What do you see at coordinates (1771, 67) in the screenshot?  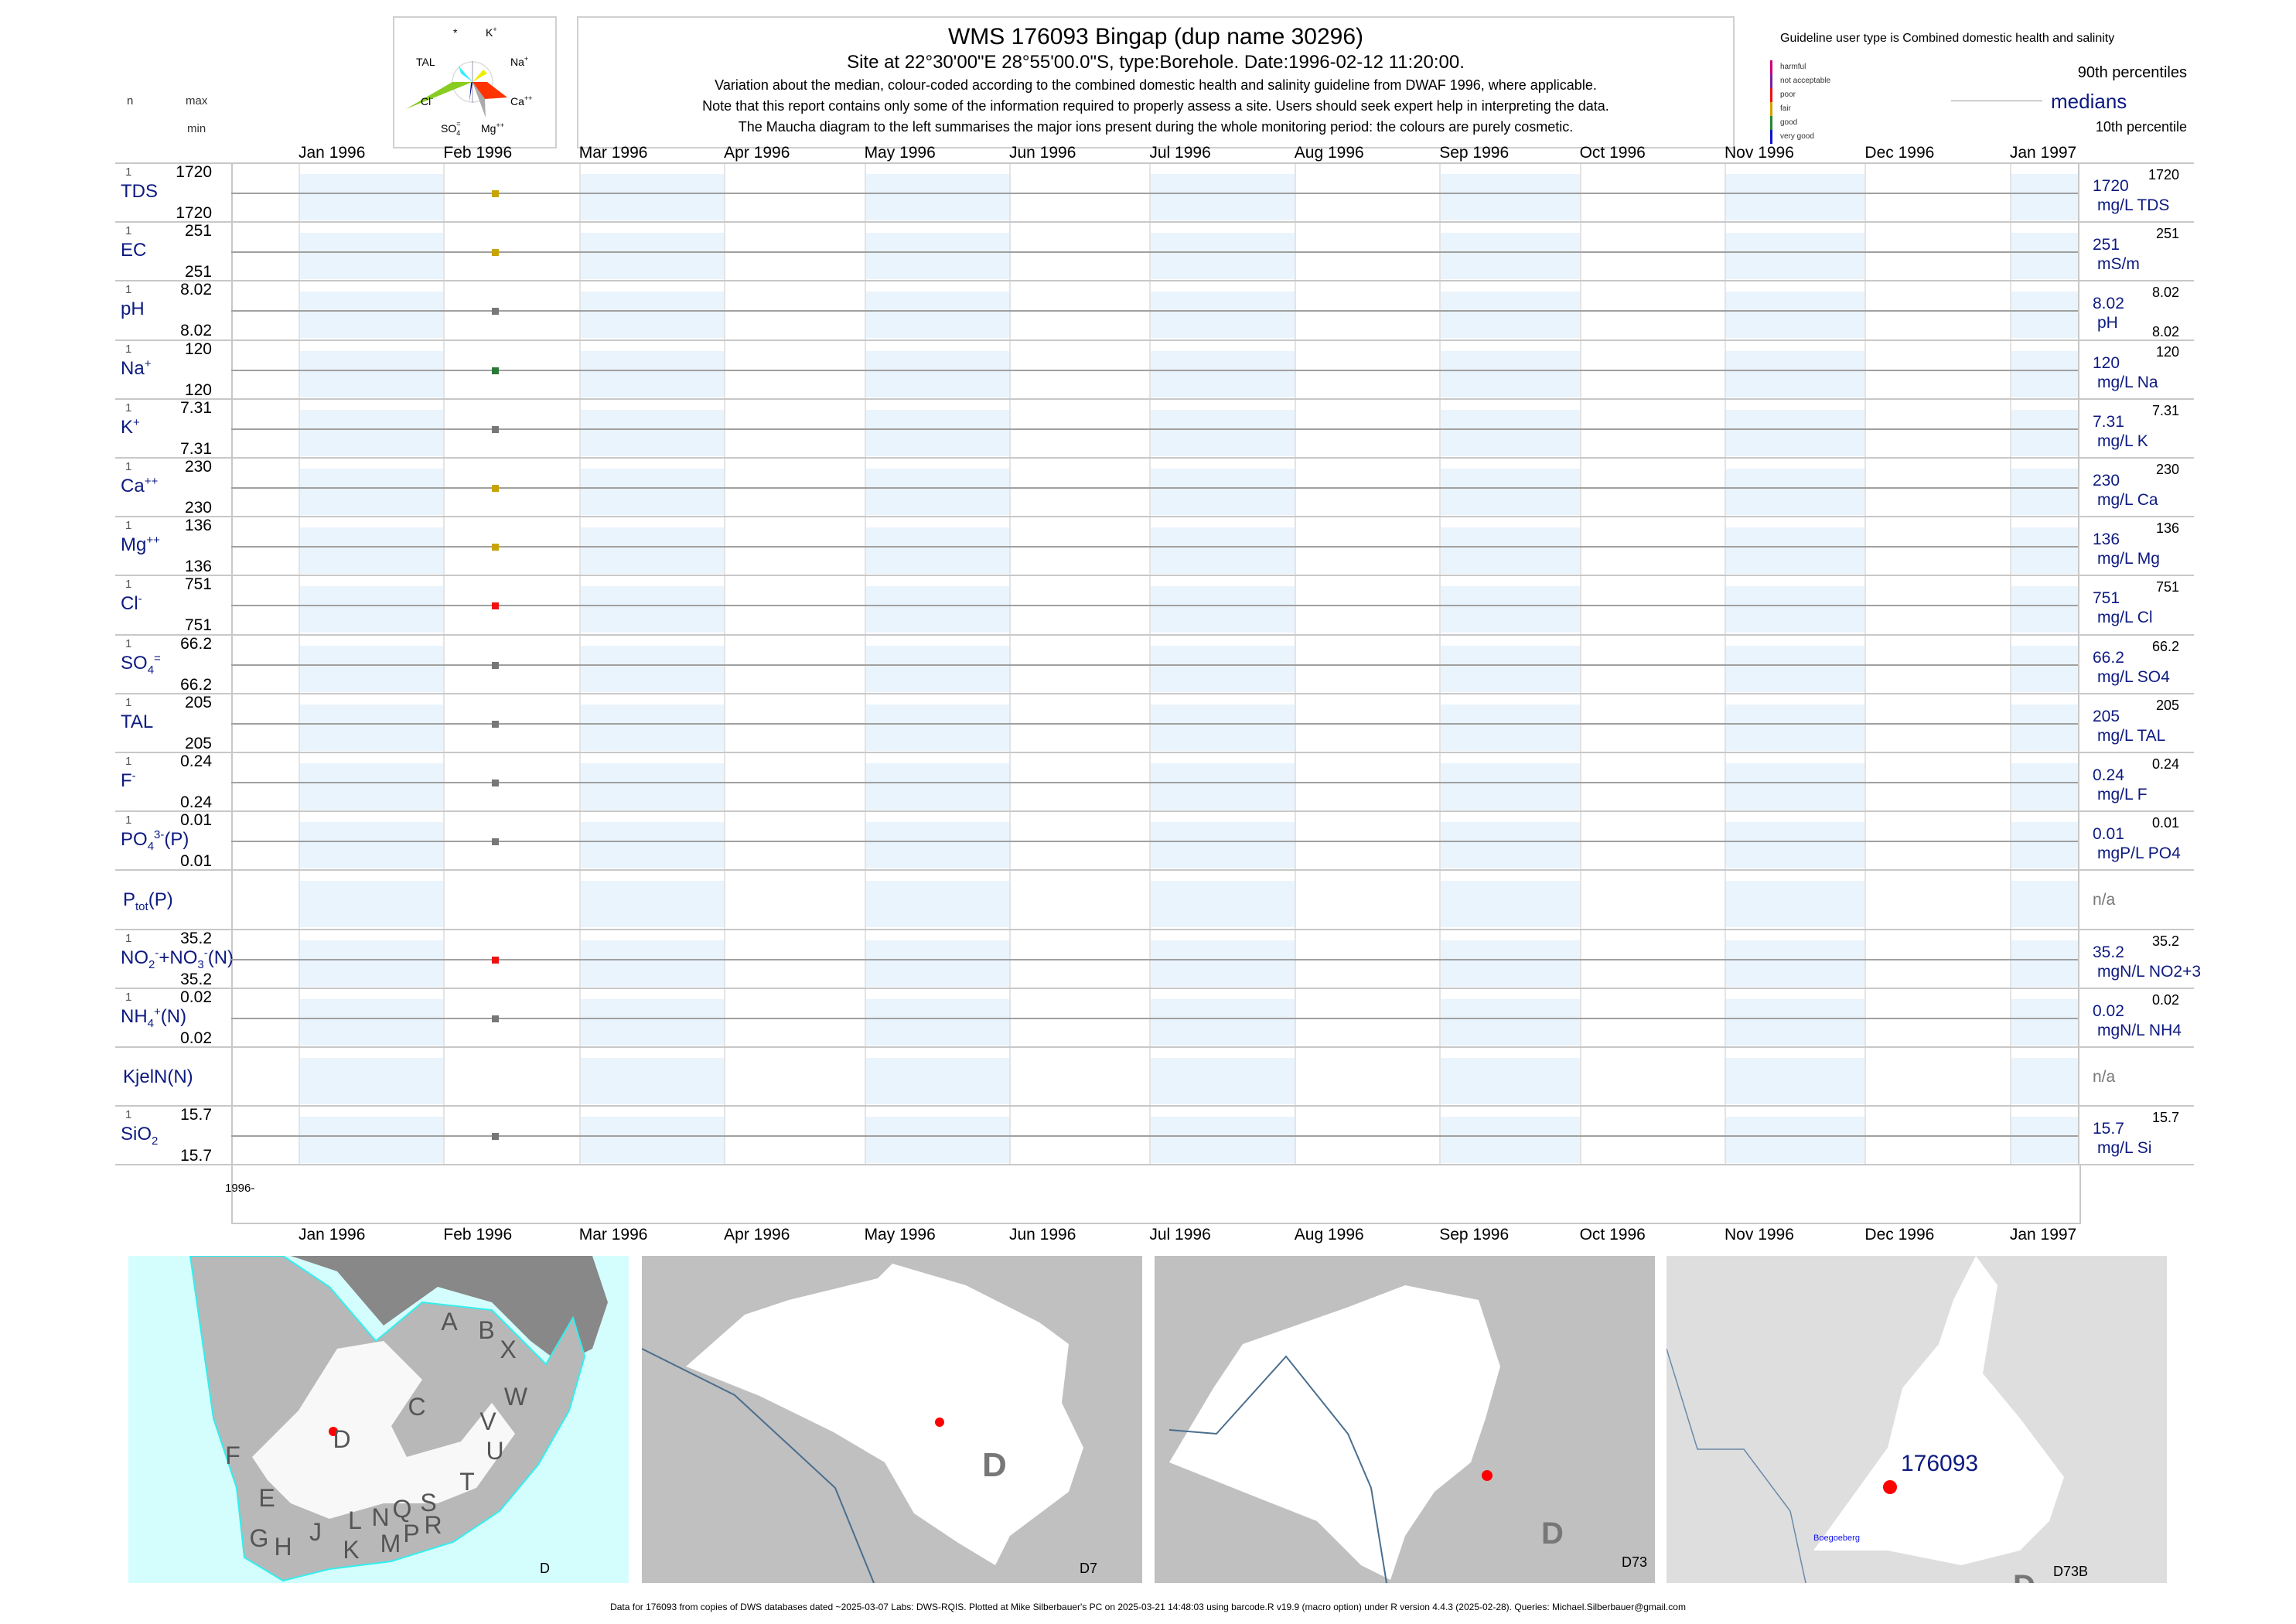 I see `guideline-colour-swatch` at bounding box center [1771, 67].